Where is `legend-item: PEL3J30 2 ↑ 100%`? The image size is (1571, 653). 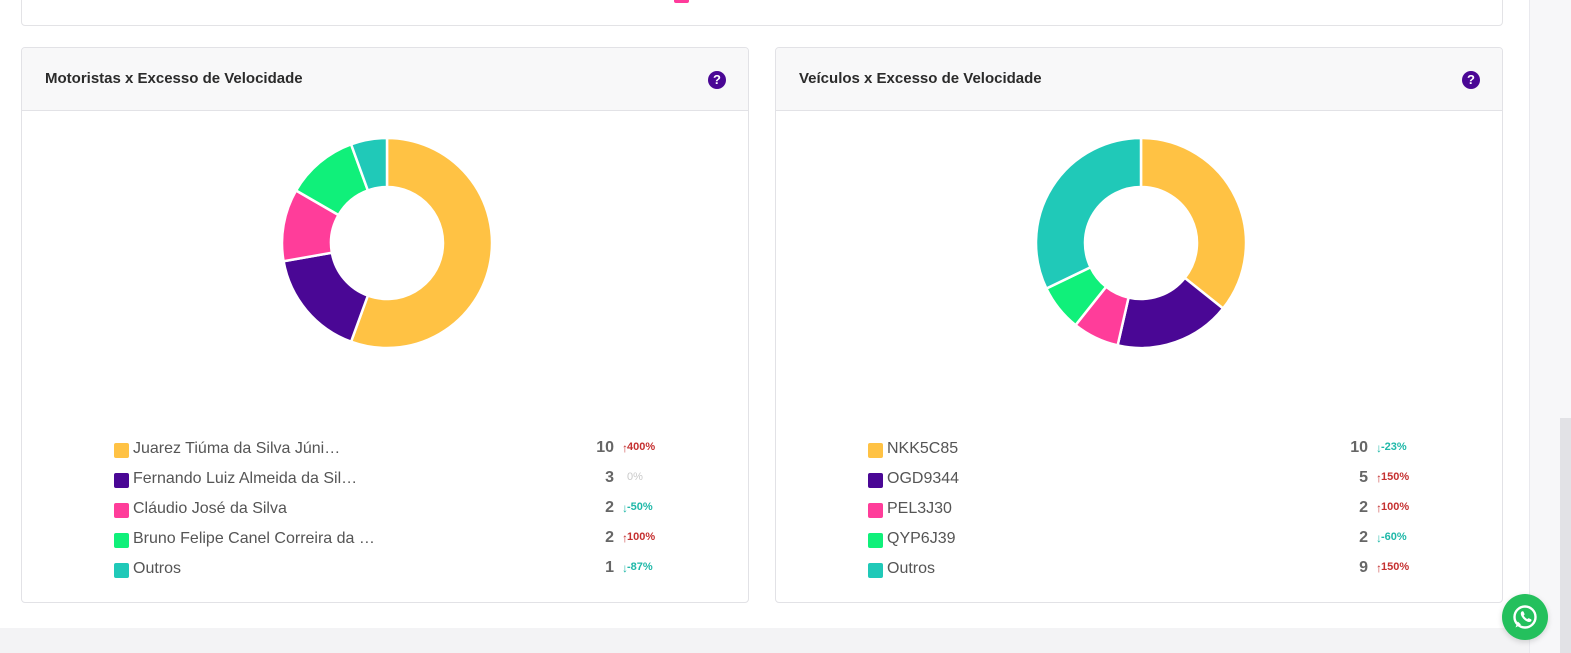
legend-item: PEL3J30 2 ↑ 100% is located at coordinates (1148, 513).